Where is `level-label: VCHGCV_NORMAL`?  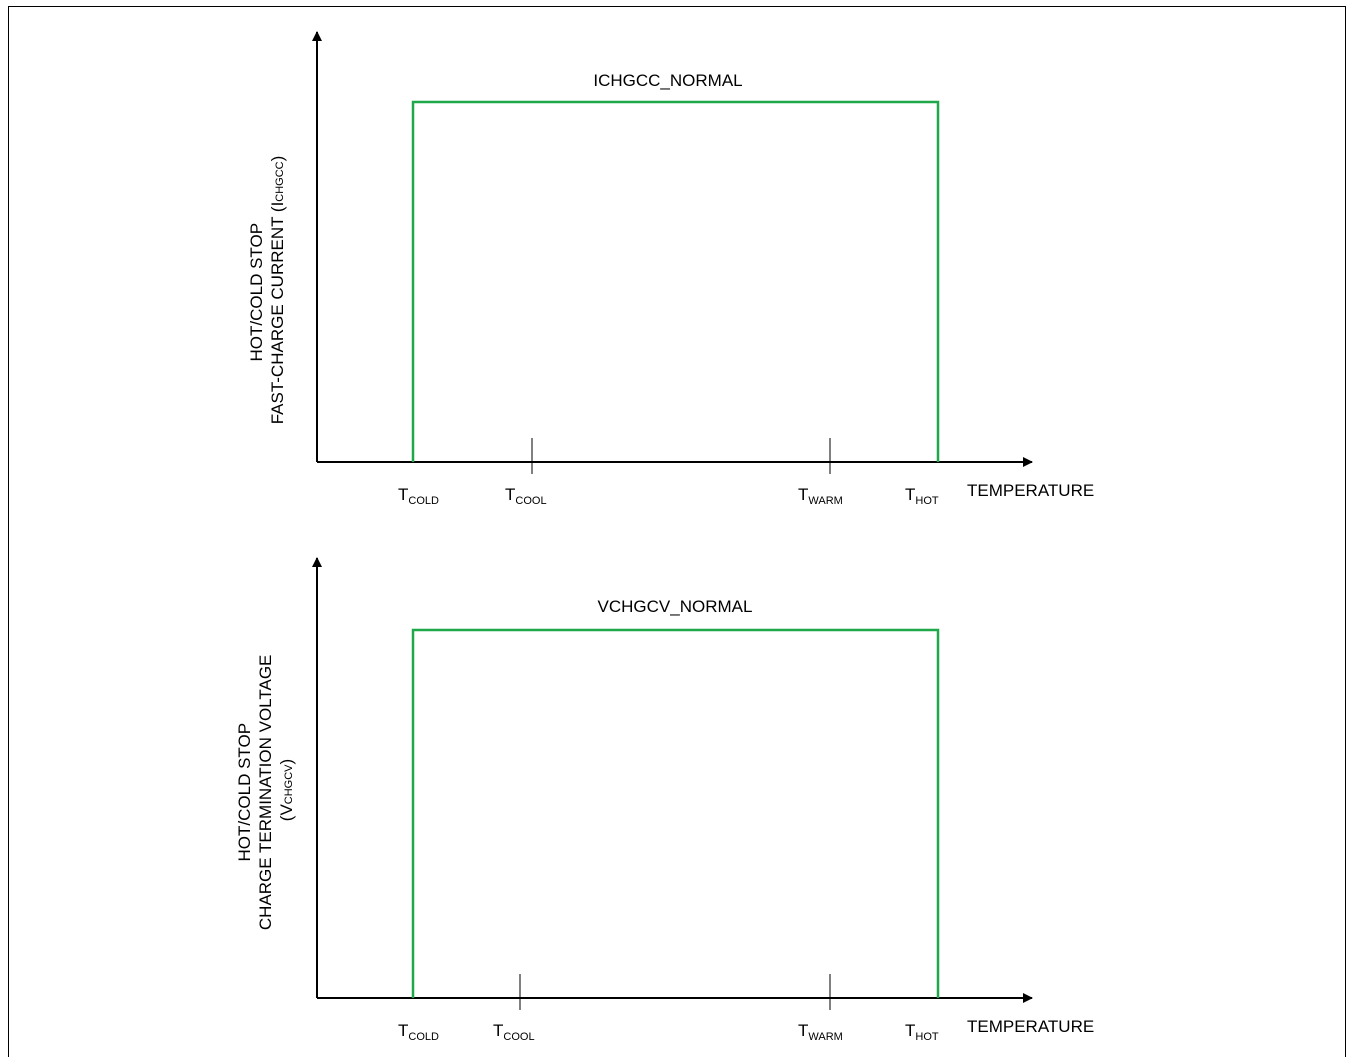 level-label: VCHGCV_NORMAL is located at coordinates (675, 606).